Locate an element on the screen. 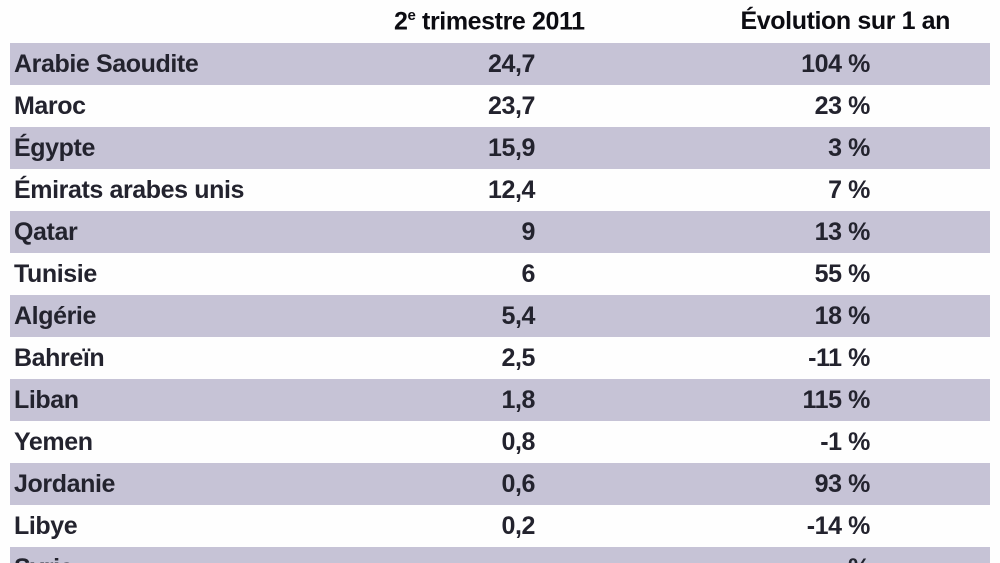 Image resolution: width=1000 pixels, height=563 pixels. header-period-superscript-e: e is located at coordinates (411, 15).